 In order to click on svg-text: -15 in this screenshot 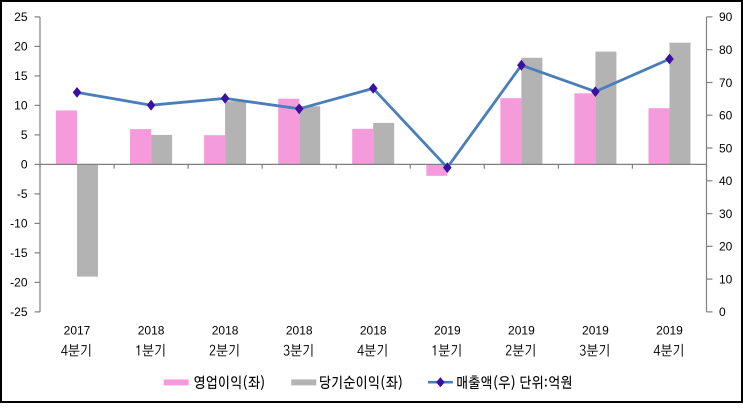, I will do `click(19, 253)`.